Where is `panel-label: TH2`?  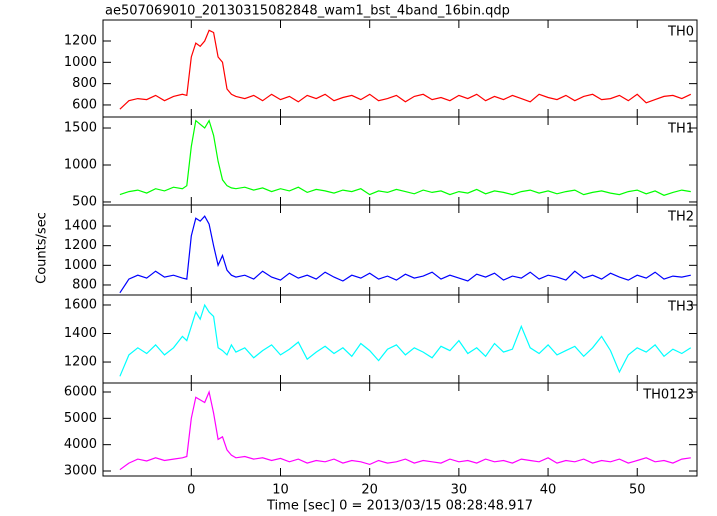
panel-label: TH2 is located at coordinates (680, 217).